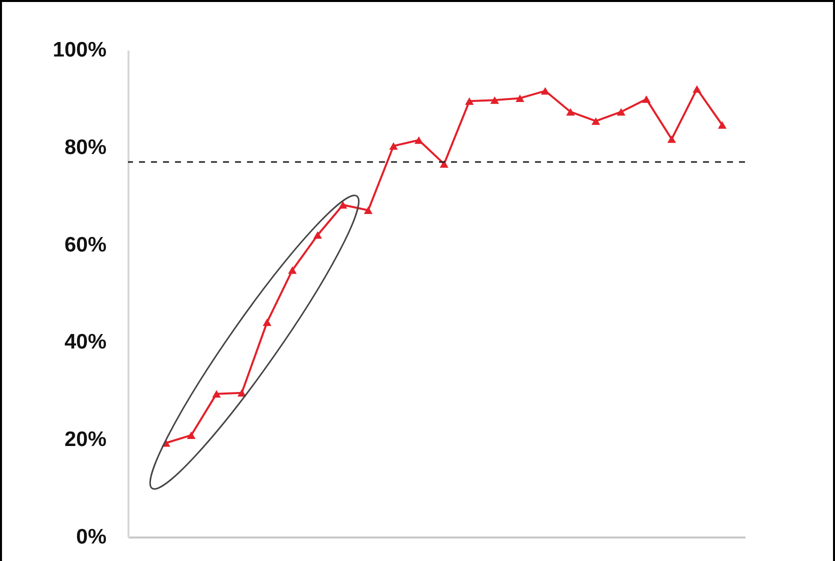  Describe the element at coordinates (91, 537) in the screenshot. I see `y-tick-label: 0%` at that location.